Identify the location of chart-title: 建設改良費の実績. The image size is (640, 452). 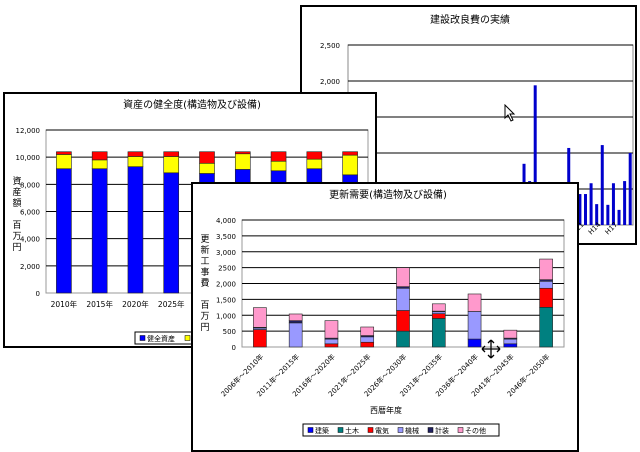
(470, 19).